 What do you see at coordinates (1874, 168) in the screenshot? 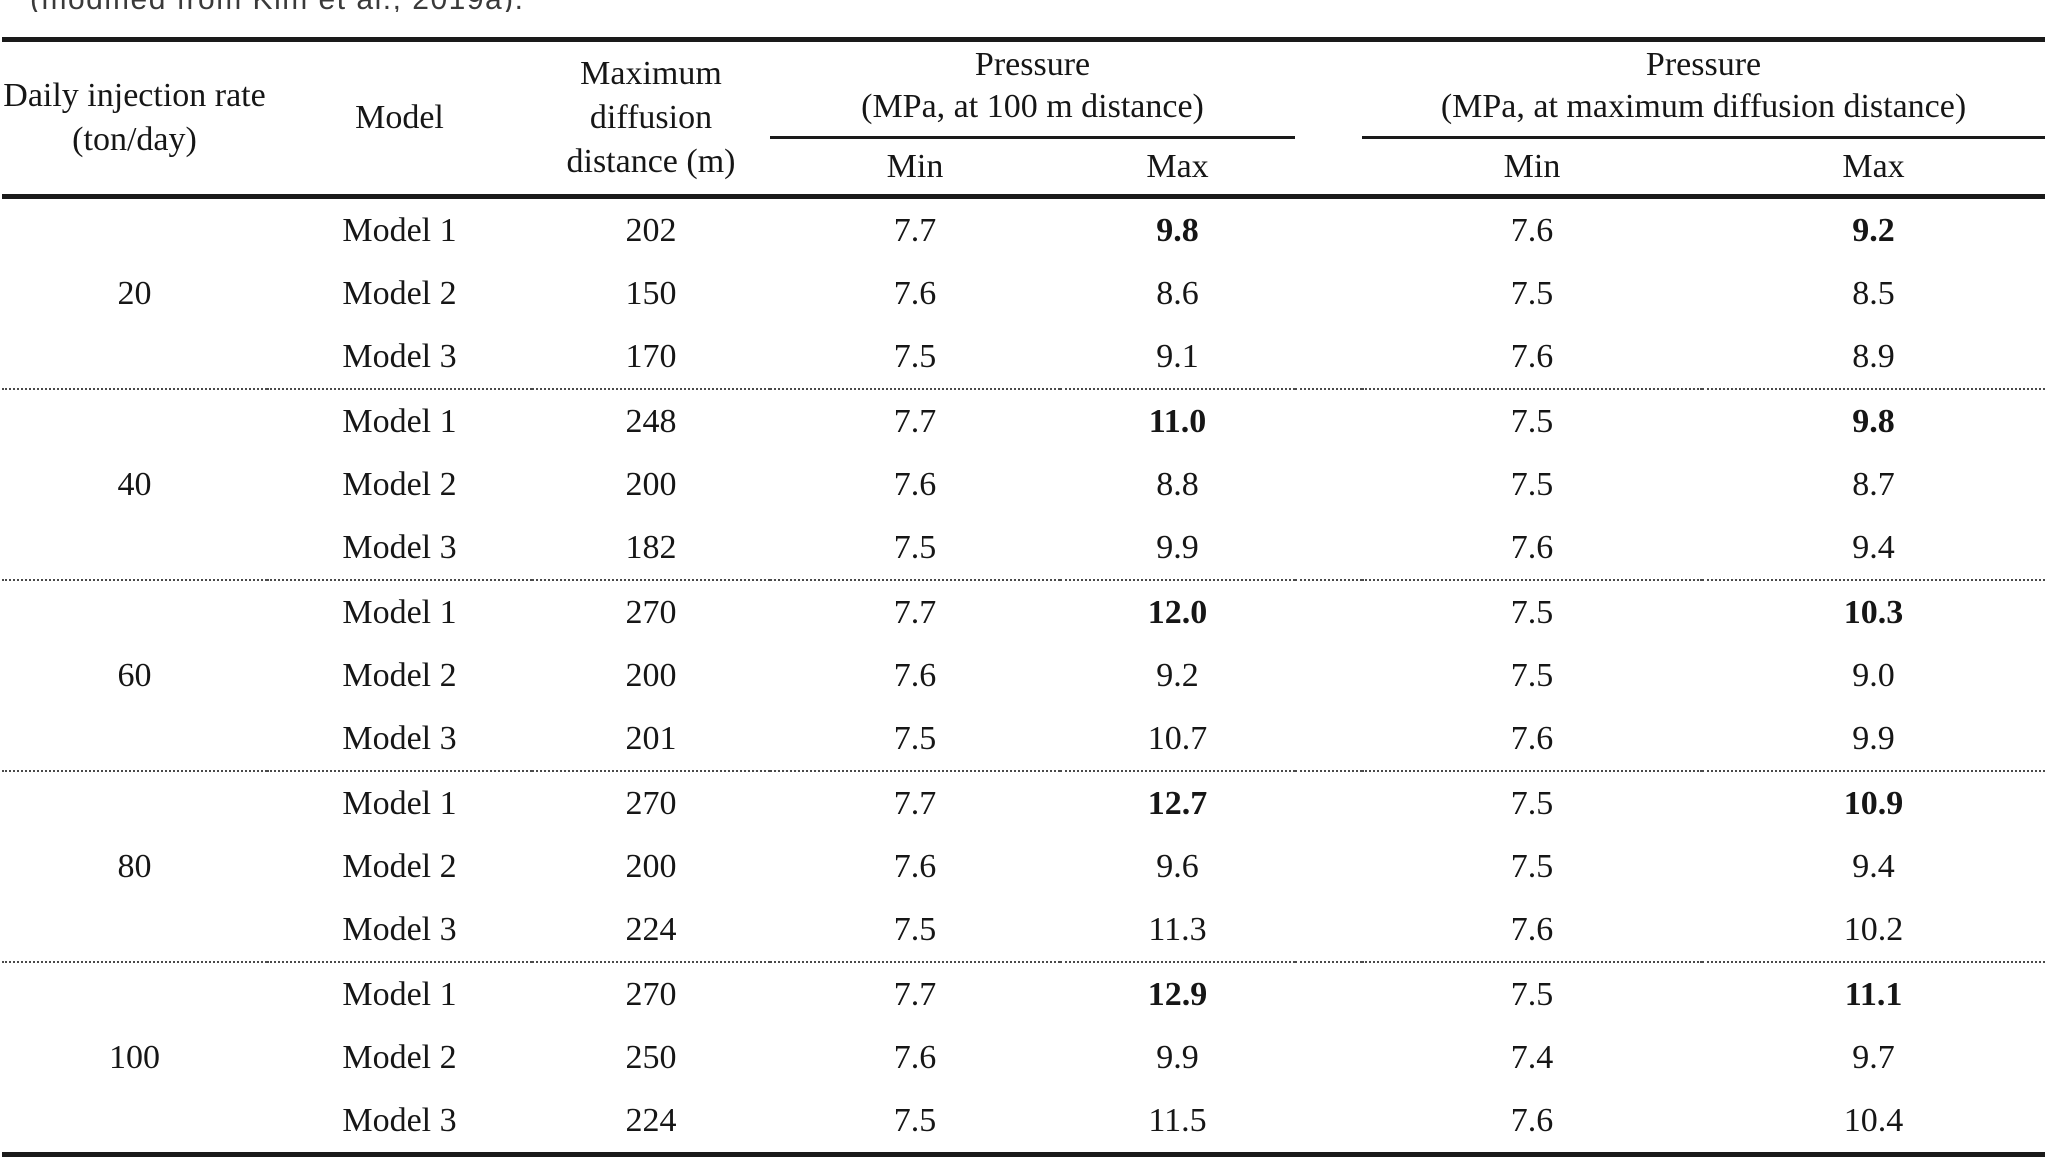
I see `header-max-maxdist: Max` at bounding box center [1874, 168].